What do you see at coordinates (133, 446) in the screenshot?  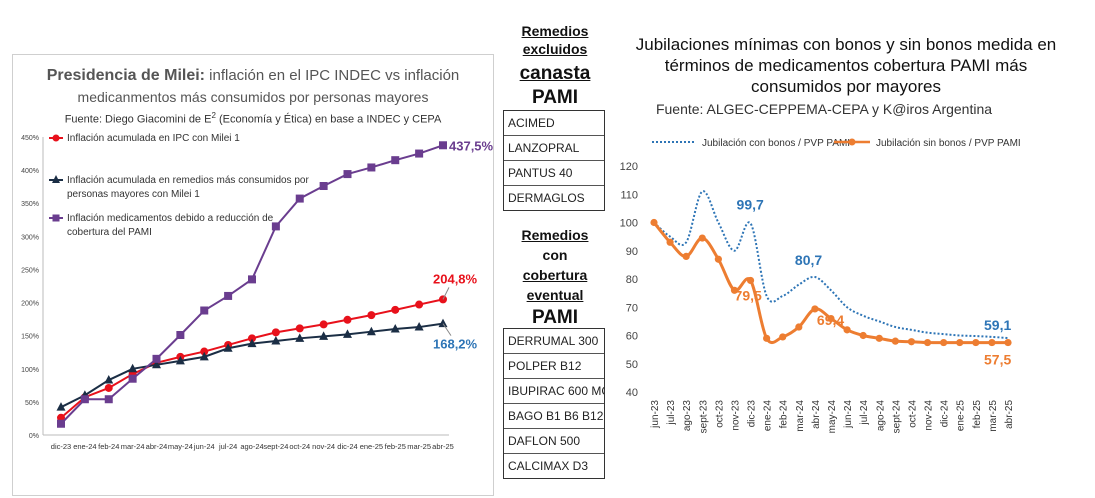 I see `left-x-tick-label: mar-24` at bounding box center [133, 446].